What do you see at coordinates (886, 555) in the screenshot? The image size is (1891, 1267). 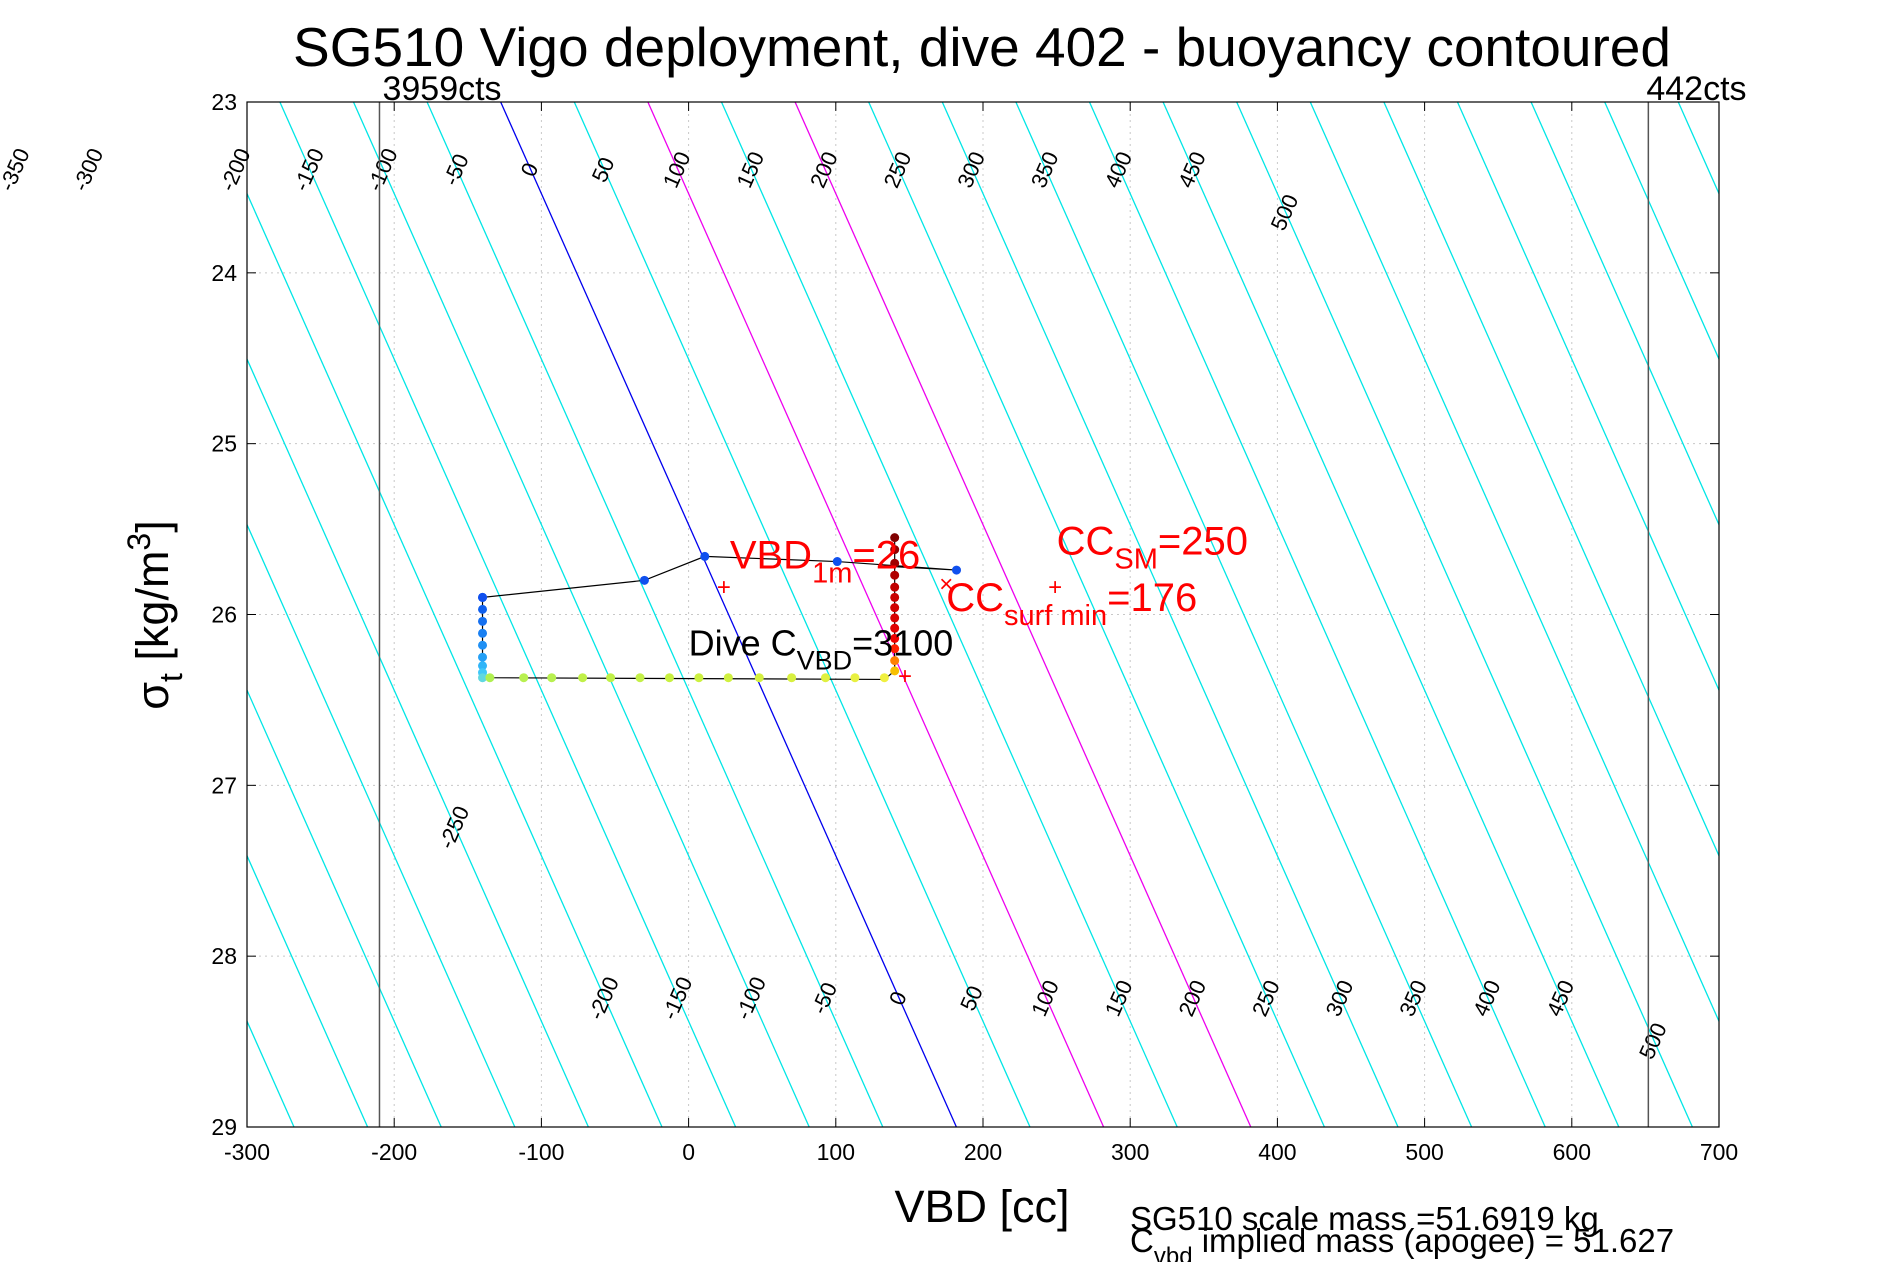 I see `annotation-vbd-1m-value: =26` at bounding box center [886, 555].